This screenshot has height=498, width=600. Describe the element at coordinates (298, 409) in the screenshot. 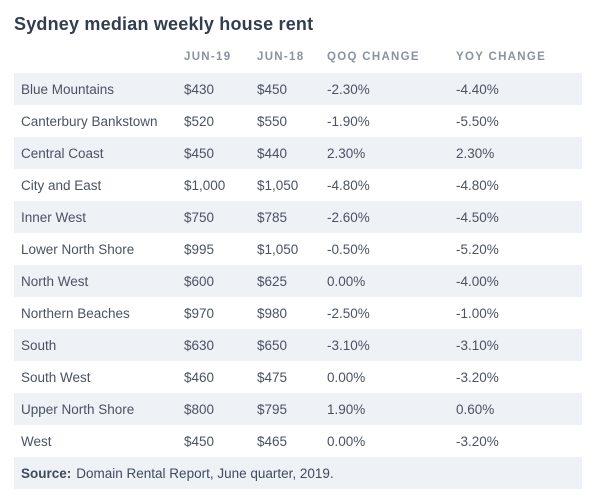

I see `table-row: Upper North Shore $800 $795 1.90% 0.60%` at that location.